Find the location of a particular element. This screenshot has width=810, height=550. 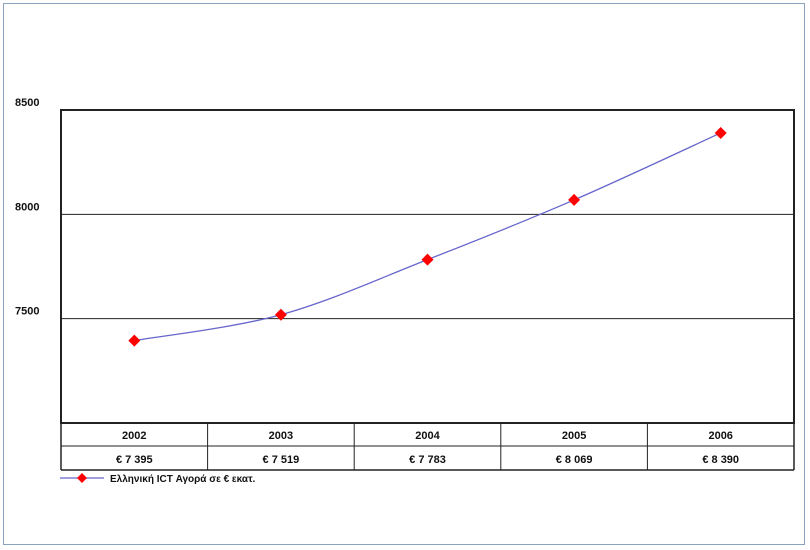

y-tick-label: 7500 is located at coordinates (27, 312).